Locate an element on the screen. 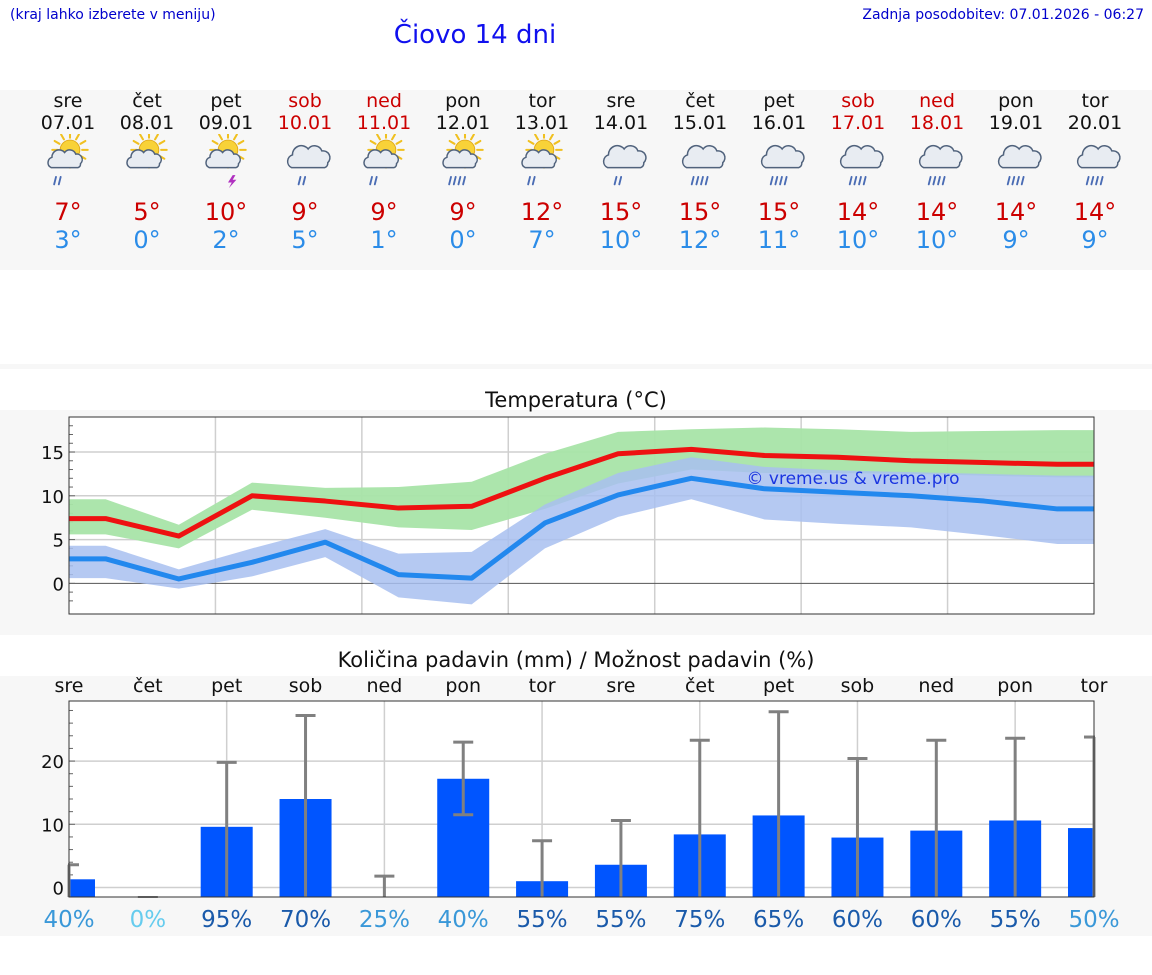 The height and width of the screenshot is (975, 1152). day-forecast: pet 16.01 15° 11° is located at coordinates (779, 180).